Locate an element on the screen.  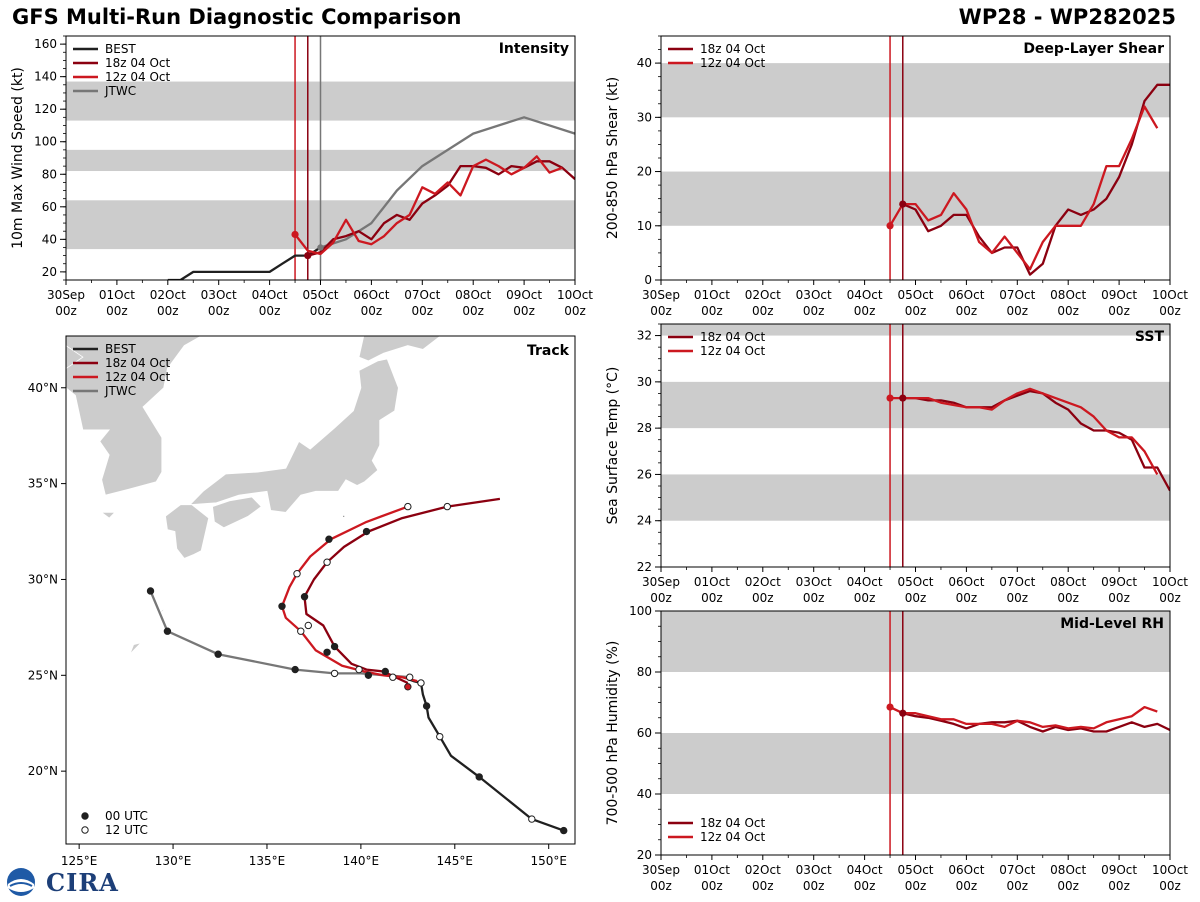
track-y-tick-label: 20°N is located at coordinates (43, 771).